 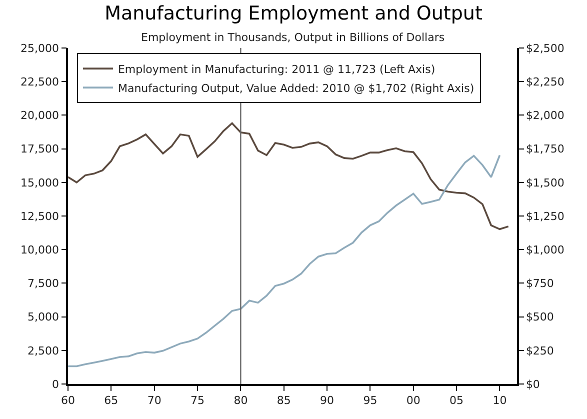 What do you see at coordinates (296, 88) in the screenshot?
I see `legend-label: Manufacturing Output, Value Added: 2010 @ $1,702 (Right Axis)` at bounding box center [296, 88].